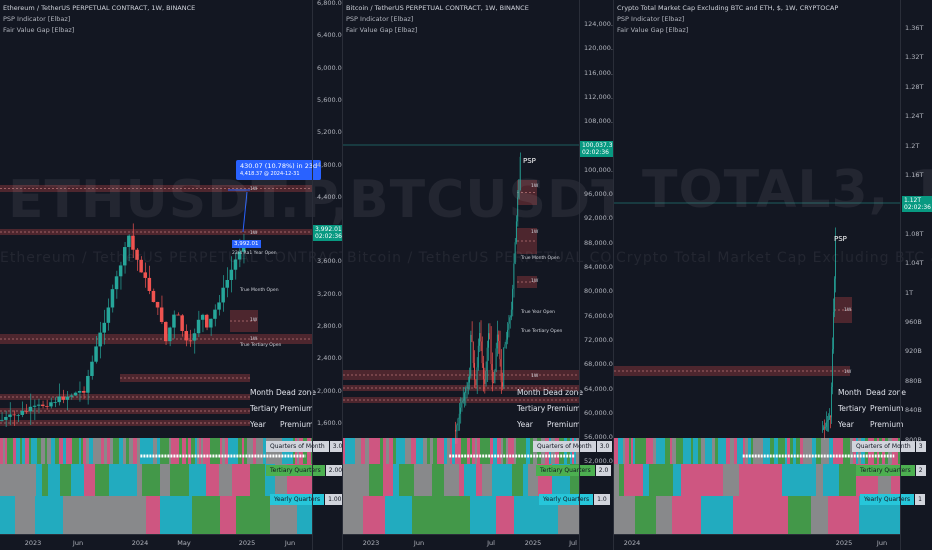 The width and height of the screenshot is (932, 550). Describe the element at coordinates (598, 267) in the screenshot. I see `btc-price-tick: 84,000.0` at that location.